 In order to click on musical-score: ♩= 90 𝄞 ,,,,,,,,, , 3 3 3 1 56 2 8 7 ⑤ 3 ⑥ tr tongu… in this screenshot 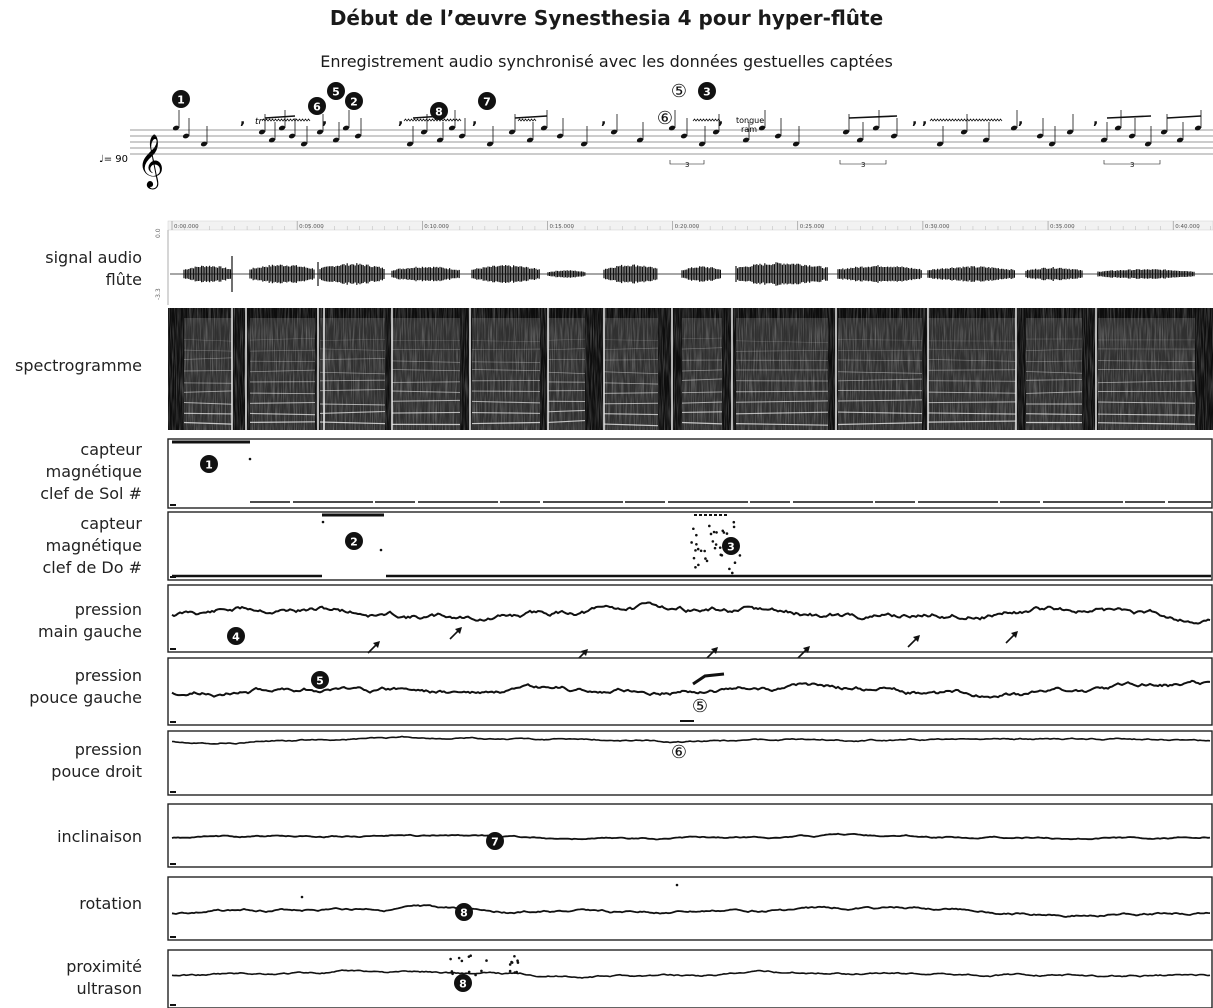, I will do `click(656, 135)`.